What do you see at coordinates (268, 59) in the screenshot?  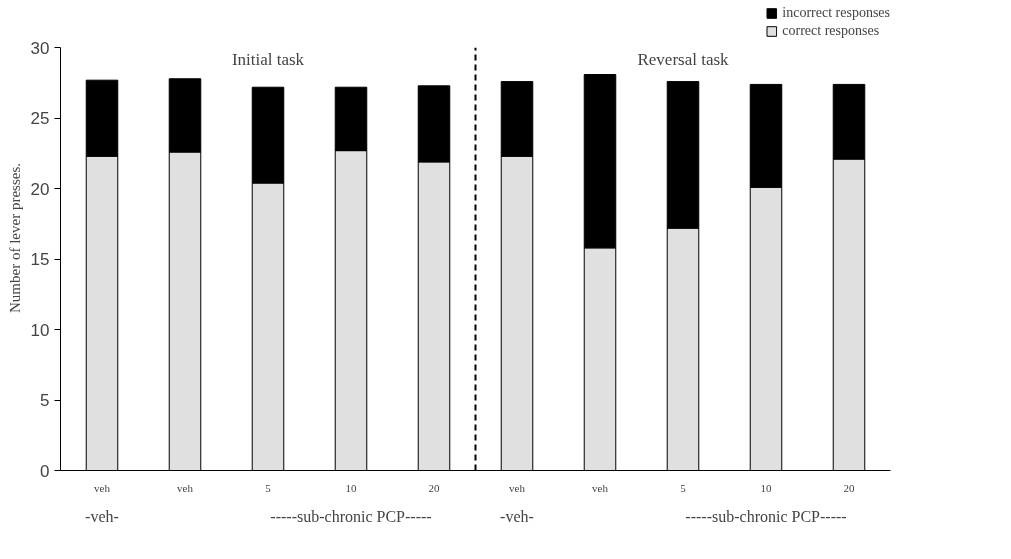 I see `annotation: Initial task` at bounding box center [268, 59].